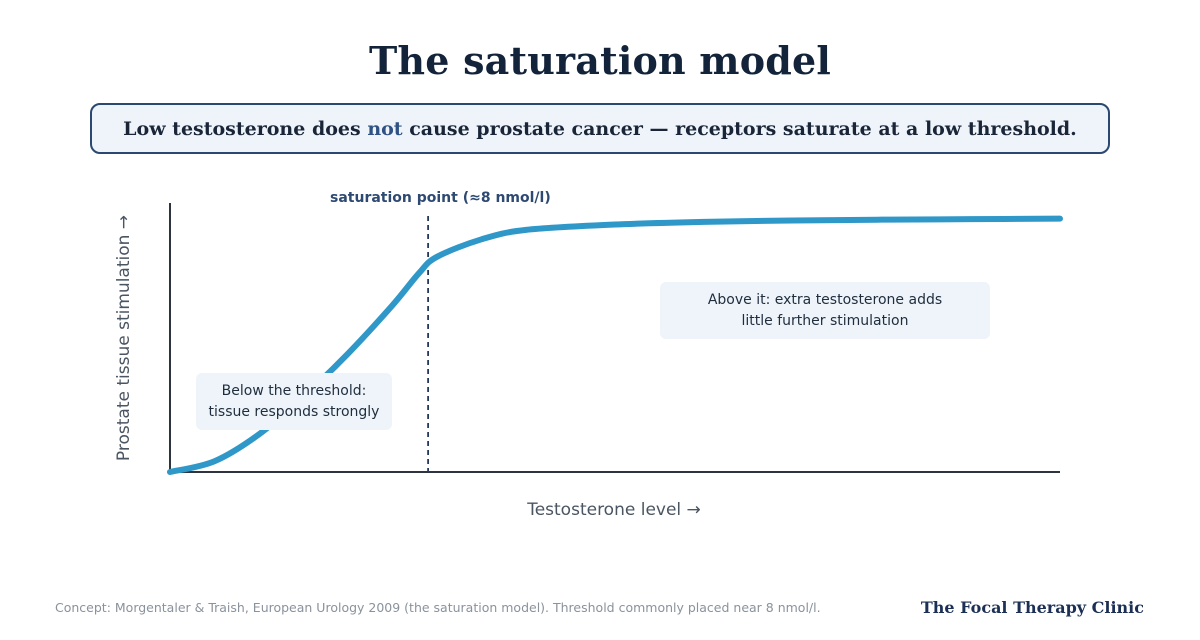 The image size is (1200, 640). Describe the element at coordinates (1032, 607) in the screenshot. I see `clinic-brand: The Focal Therapy Clinic` at that location.